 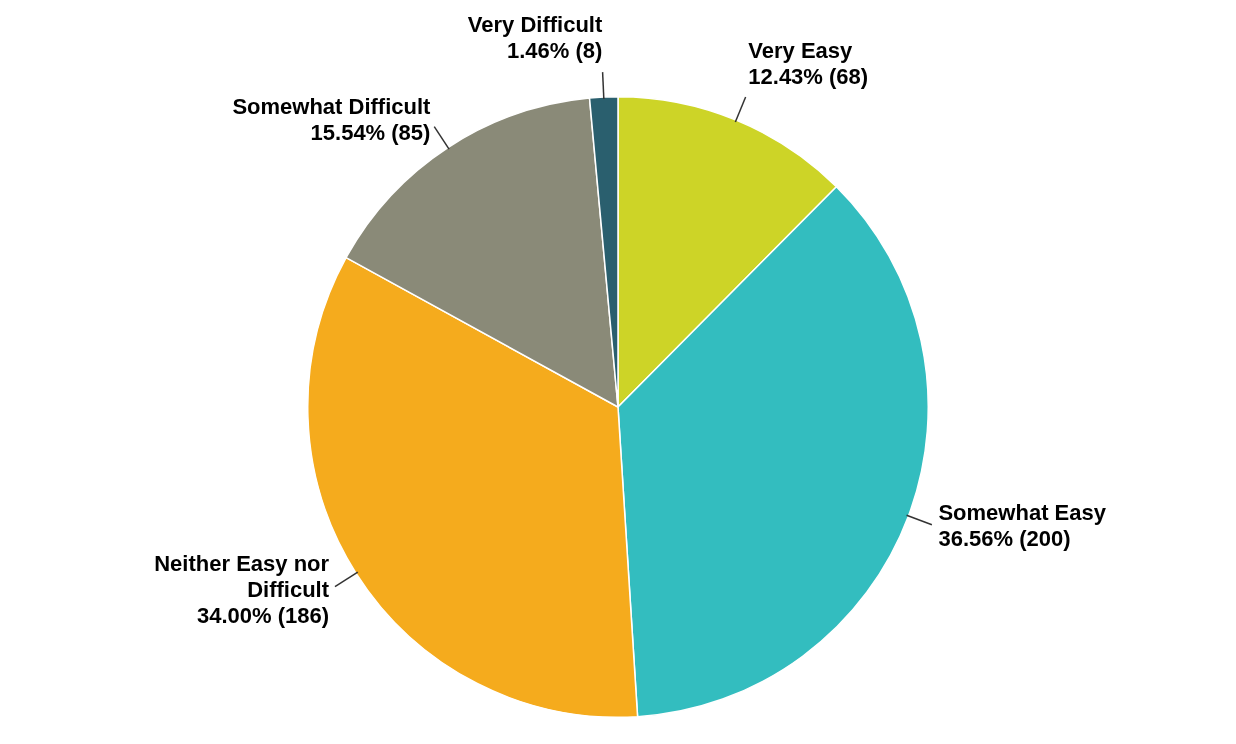 I want to click on data-label: 12.43% (68), so click(x=808, y=76).